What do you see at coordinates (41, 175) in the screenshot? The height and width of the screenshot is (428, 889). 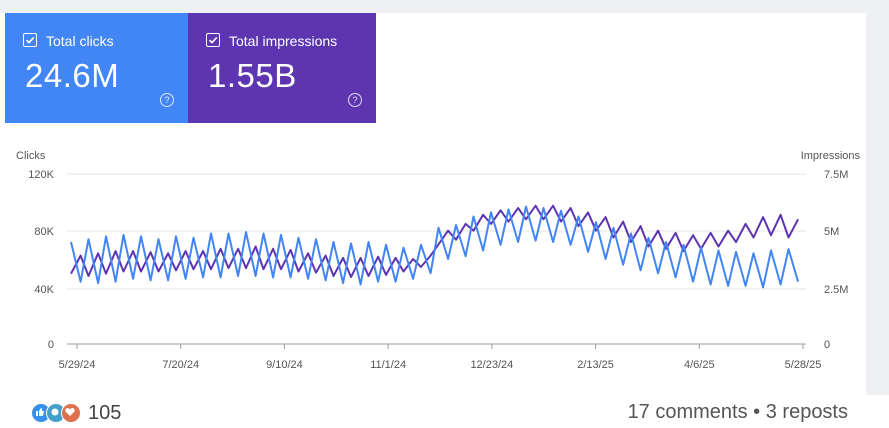 I see `left-axis-tick: 120K` at bounding box center [41, 175].